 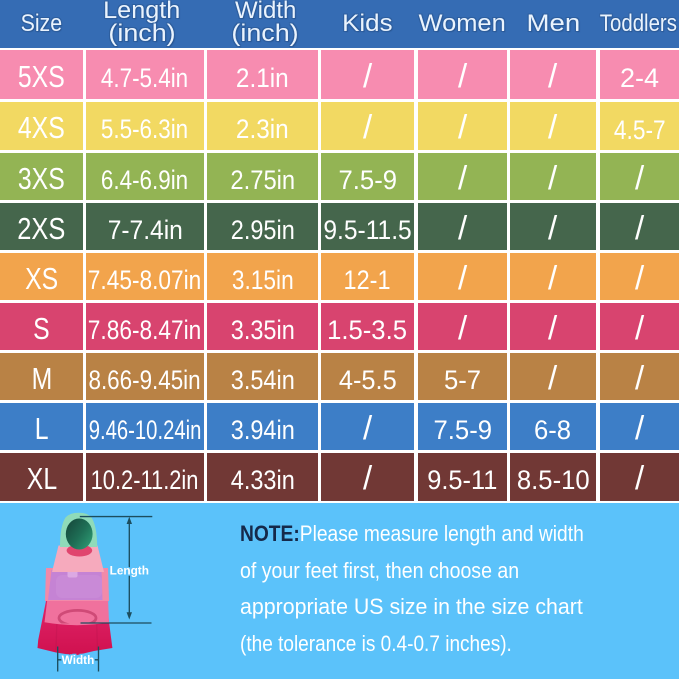 I want to click on svg-text: Length, so click(x=129, y=571).